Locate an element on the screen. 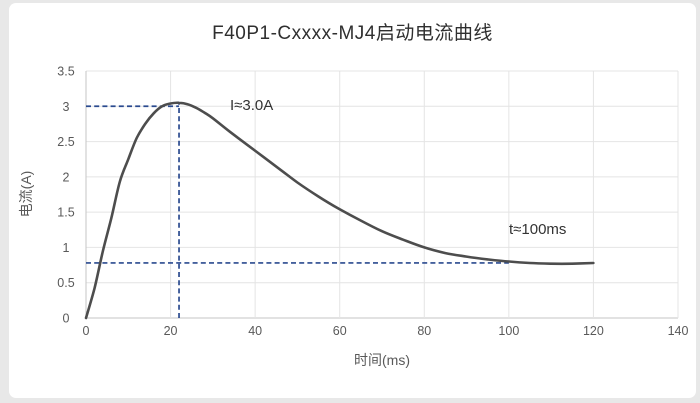 This screenshot has width=700, height=403. y-tick-label: 2 is located at coordinates (66, 177).